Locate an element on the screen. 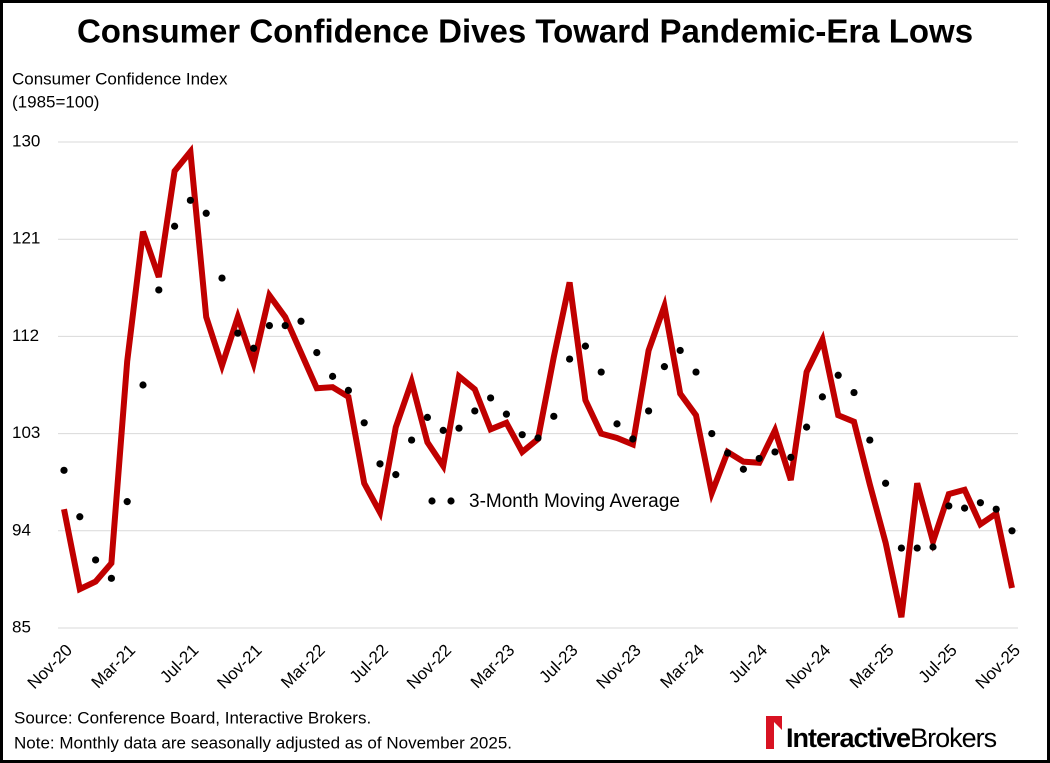  legend-label: 3-Month Moving Average is located at coordinates (574, 501).